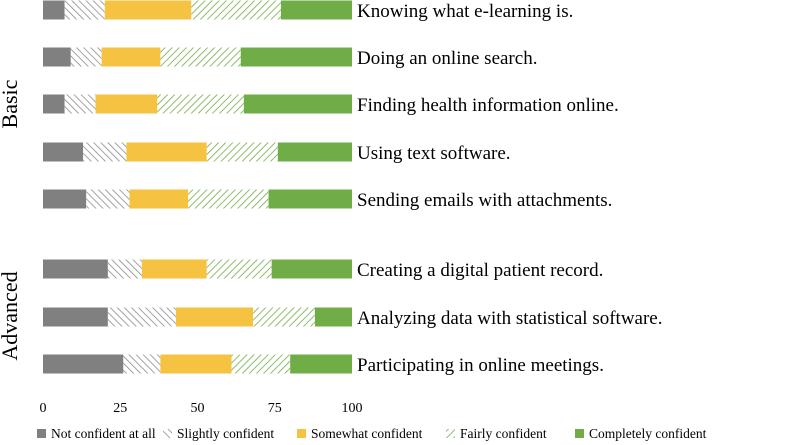 This screenshot has height=445, width=791. What do you see at coordinates (124, 269) in the screenshot?
I see `bar-segment-row6-series2` at bounding box center [124, 269].